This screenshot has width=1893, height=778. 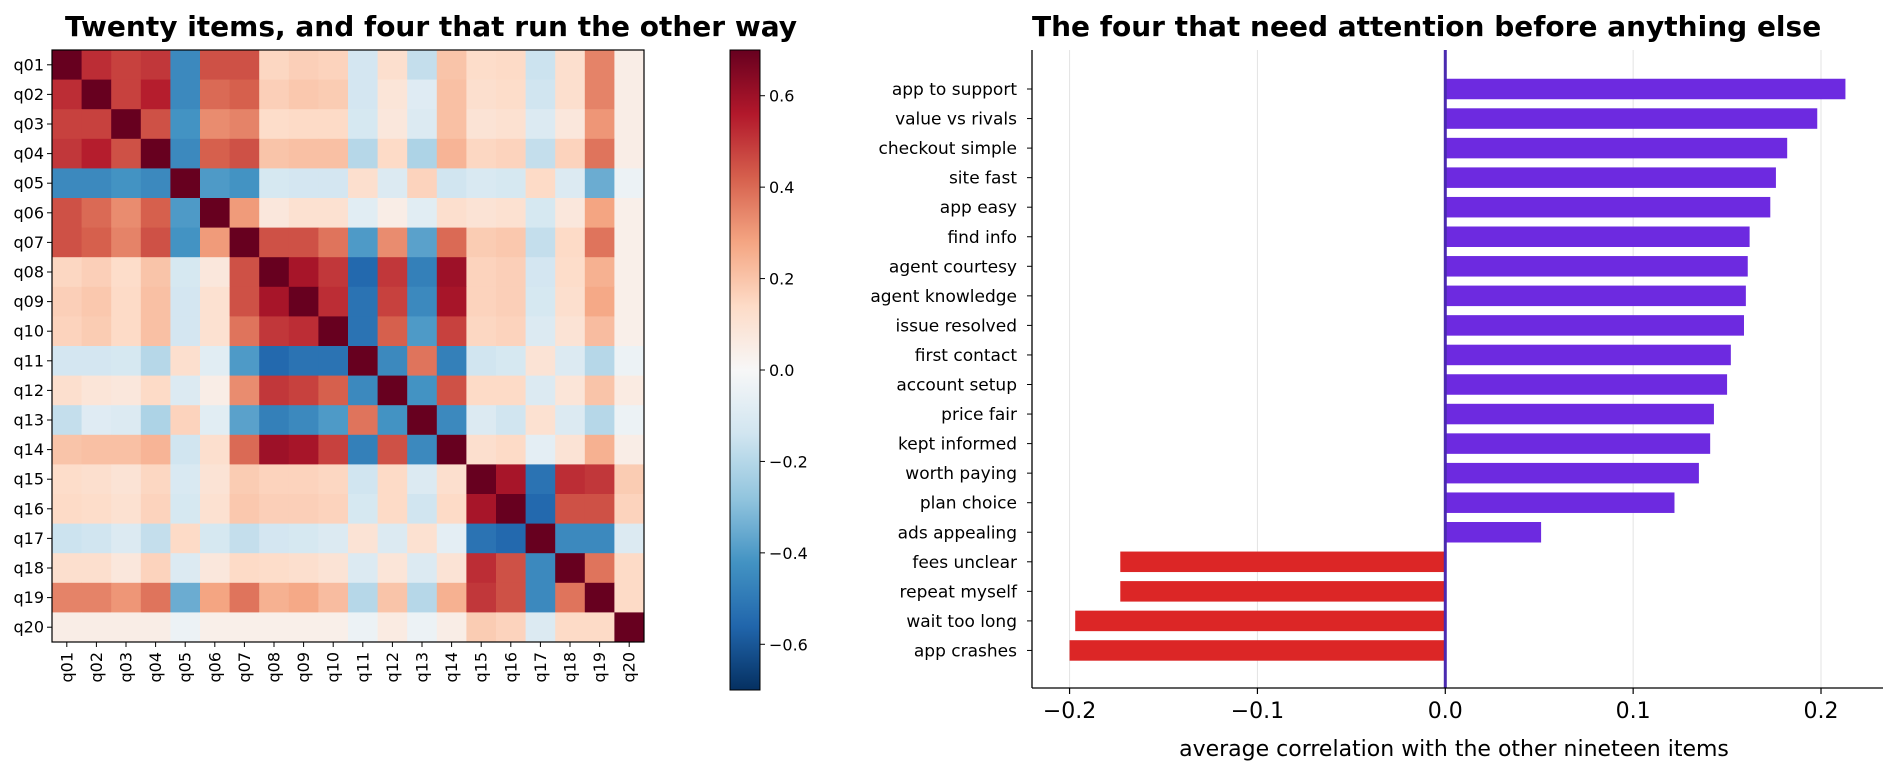 What do you see at coordinates (333, 390) in the screenshot?
I see `heatmap-cell-q12-q10` at bounding box center [333, 390].